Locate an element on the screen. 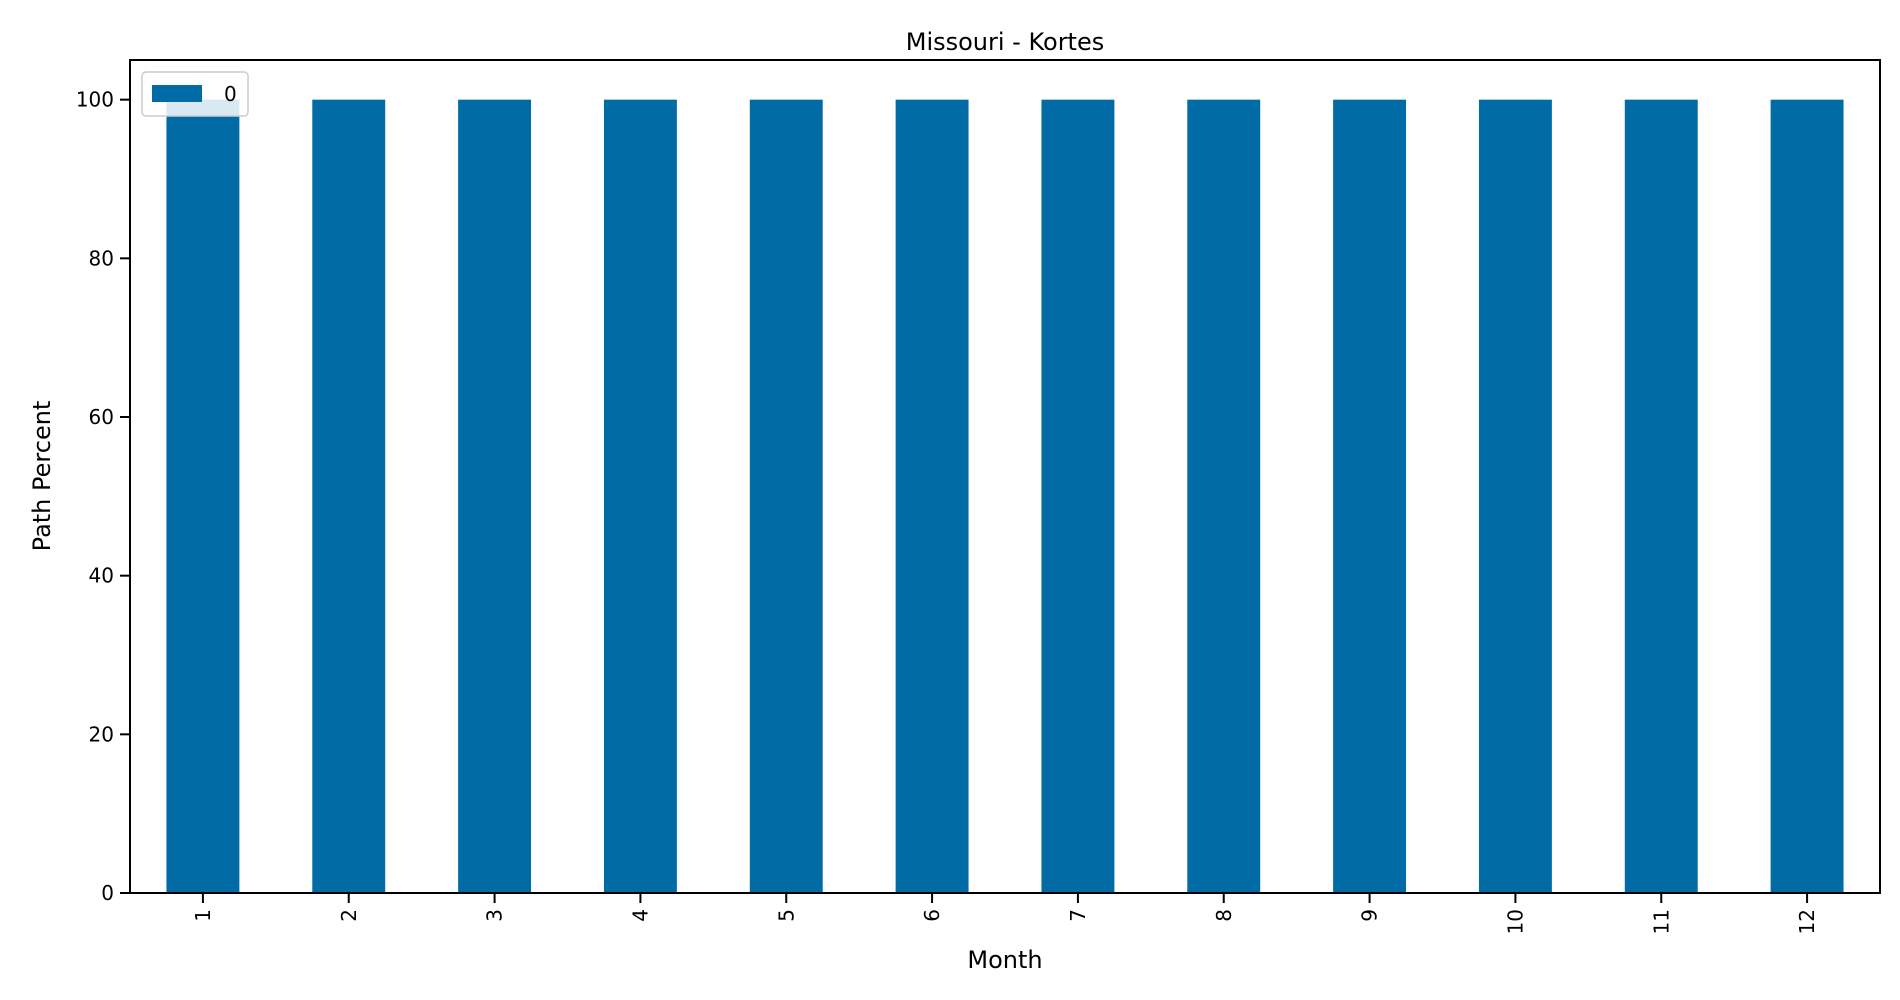 The image size is (1900, 1000). legend: 0 is located at coordinates (195, 94).